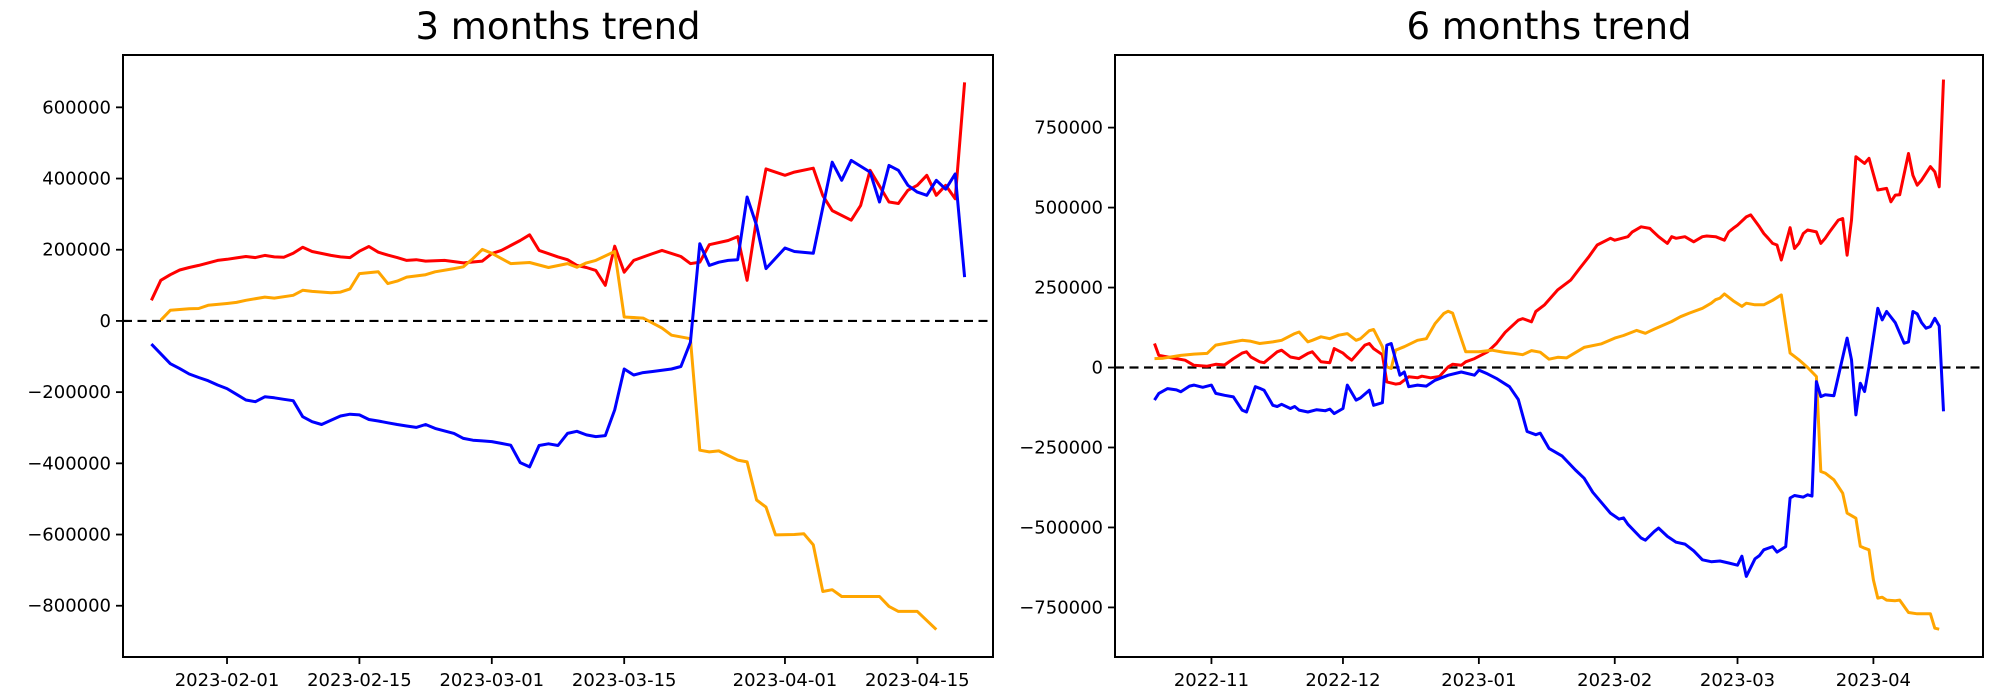  Describe the element at coordinates (1068, 287) in the screenshot. I see `y-tick-label: 250000` at that location.